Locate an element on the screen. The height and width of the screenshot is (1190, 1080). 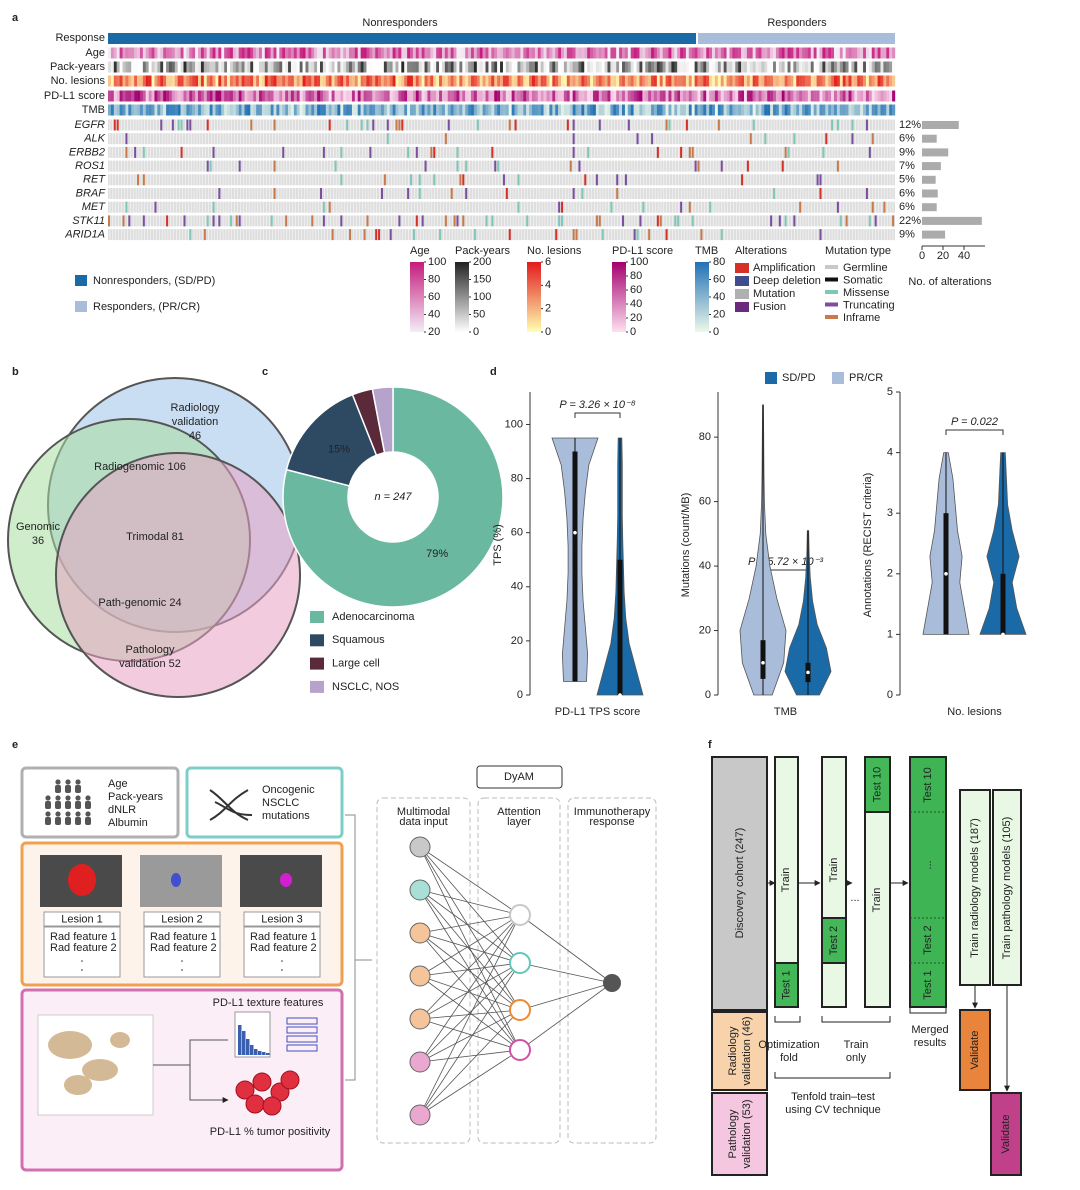
scale-tick-label: 2 is located at coordinates (548, 309).